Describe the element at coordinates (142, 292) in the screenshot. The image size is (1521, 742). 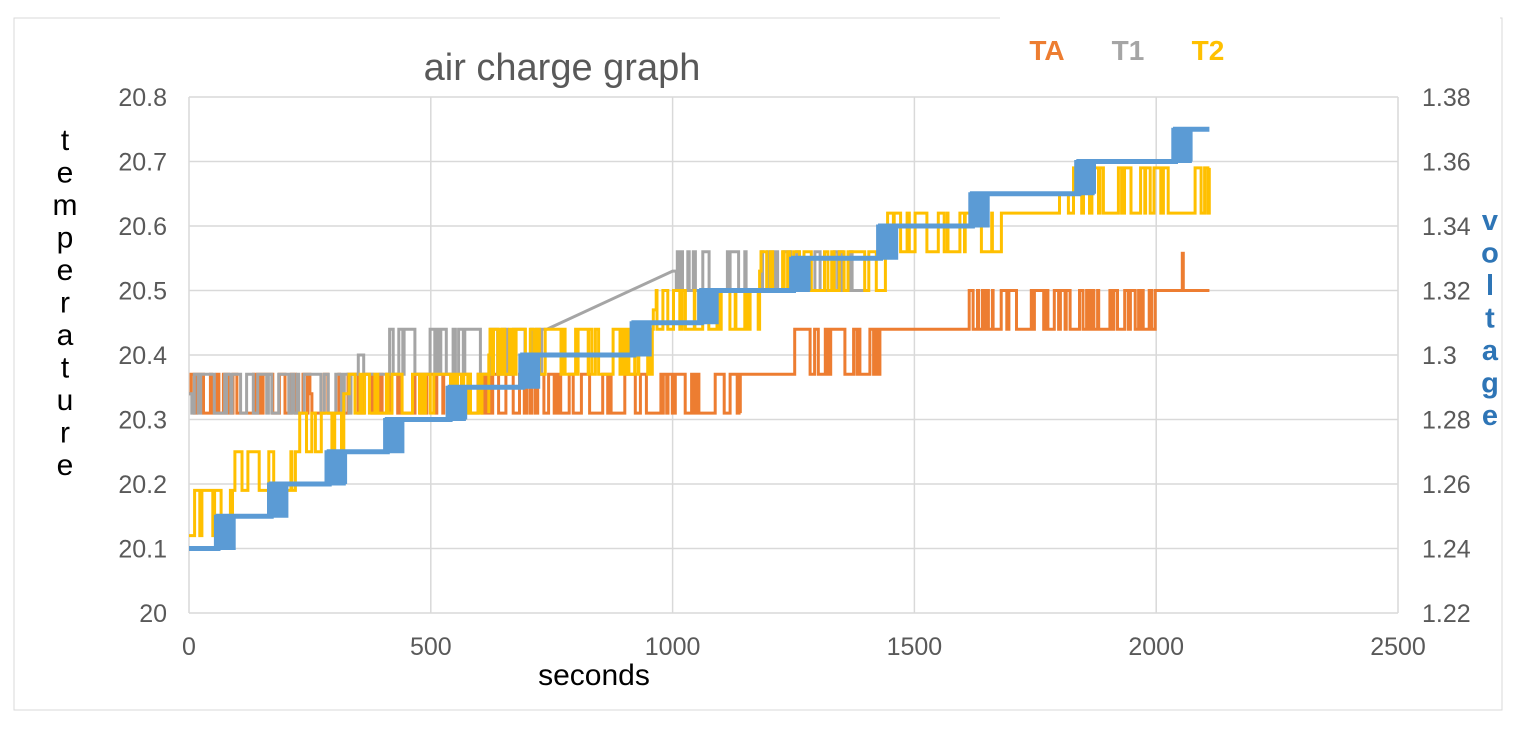
I see `y-tick-label: 20.5` at that location.